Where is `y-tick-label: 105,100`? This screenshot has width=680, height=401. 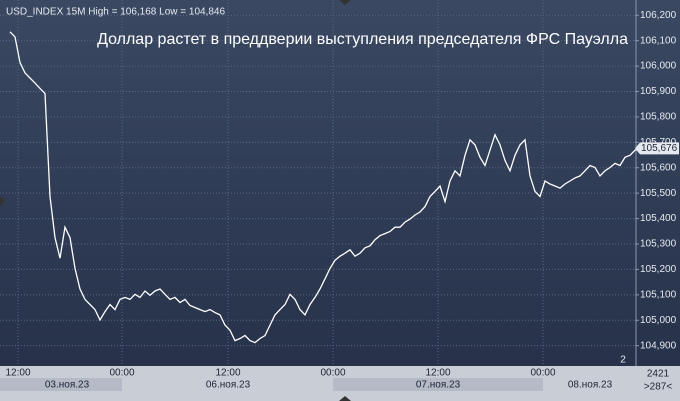 y-tick-label: 105,100 is located at coordinates (658, 294).